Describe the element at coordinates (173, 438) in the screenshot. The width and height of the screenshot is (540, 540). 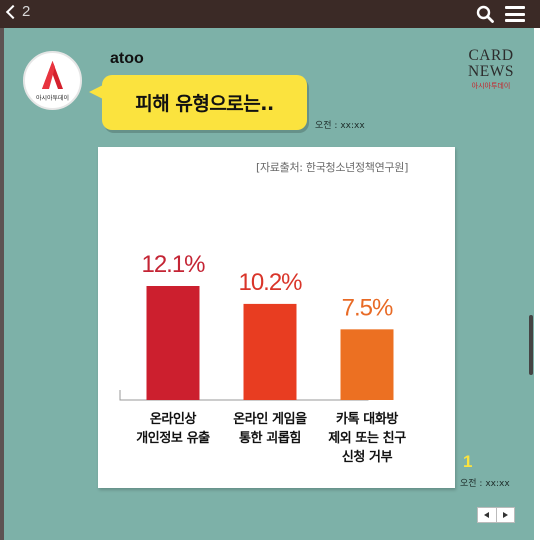
I see `category-label-line: 개인정보 유출` at that location.